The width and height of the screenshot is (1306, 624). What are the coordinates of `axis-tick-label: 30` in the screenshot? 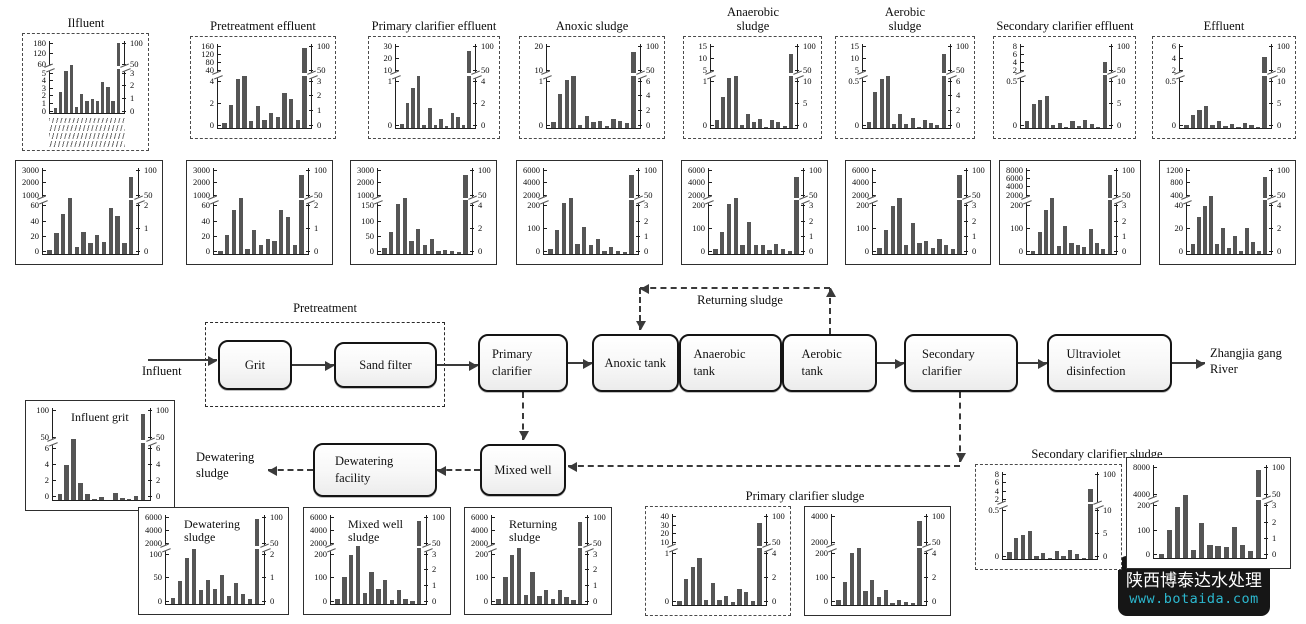 It's located at (388, 45).